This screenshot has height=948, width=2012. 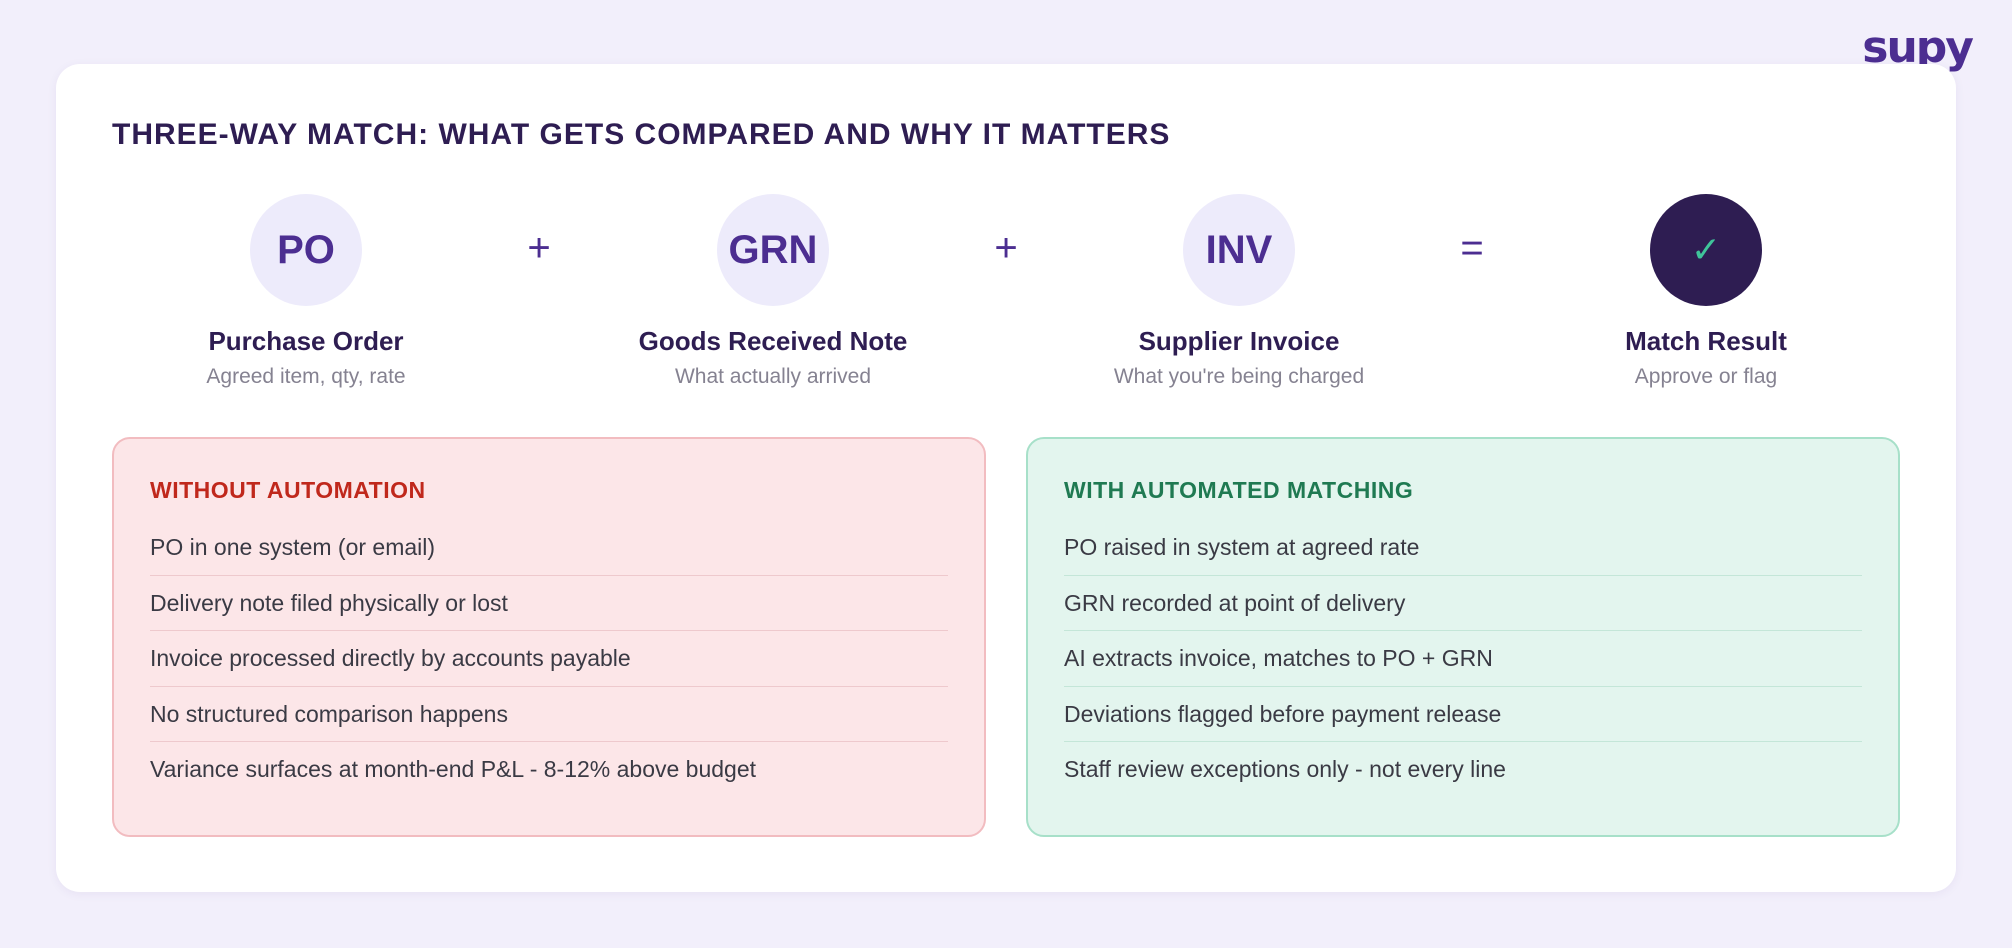 I want to click on po-badge: PO, so click(x=306, y=250).